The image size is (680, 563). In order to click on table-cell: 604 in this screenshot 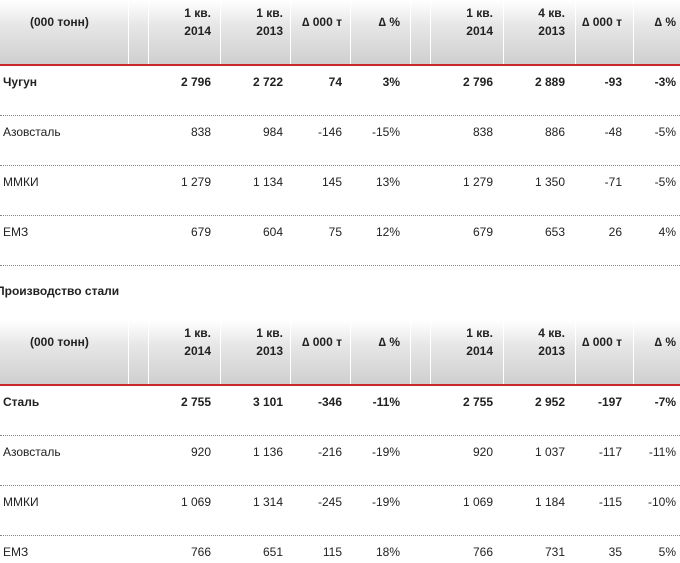, I will do `click(272, 232)`.